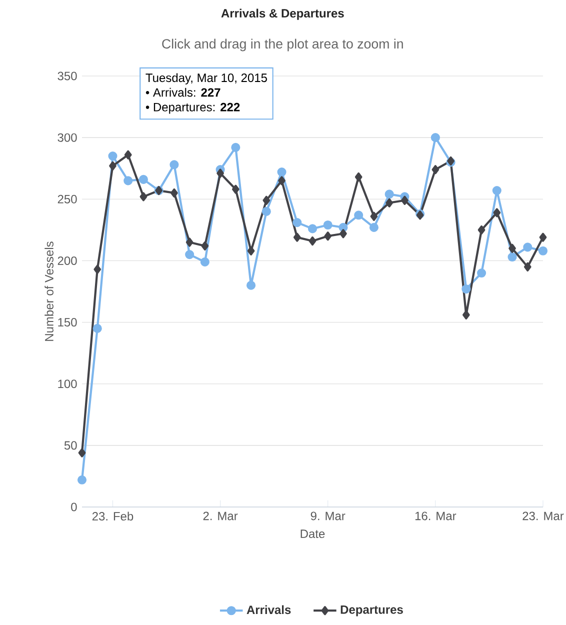  I want to click on y-tick-label: 150, so click(67, 322).